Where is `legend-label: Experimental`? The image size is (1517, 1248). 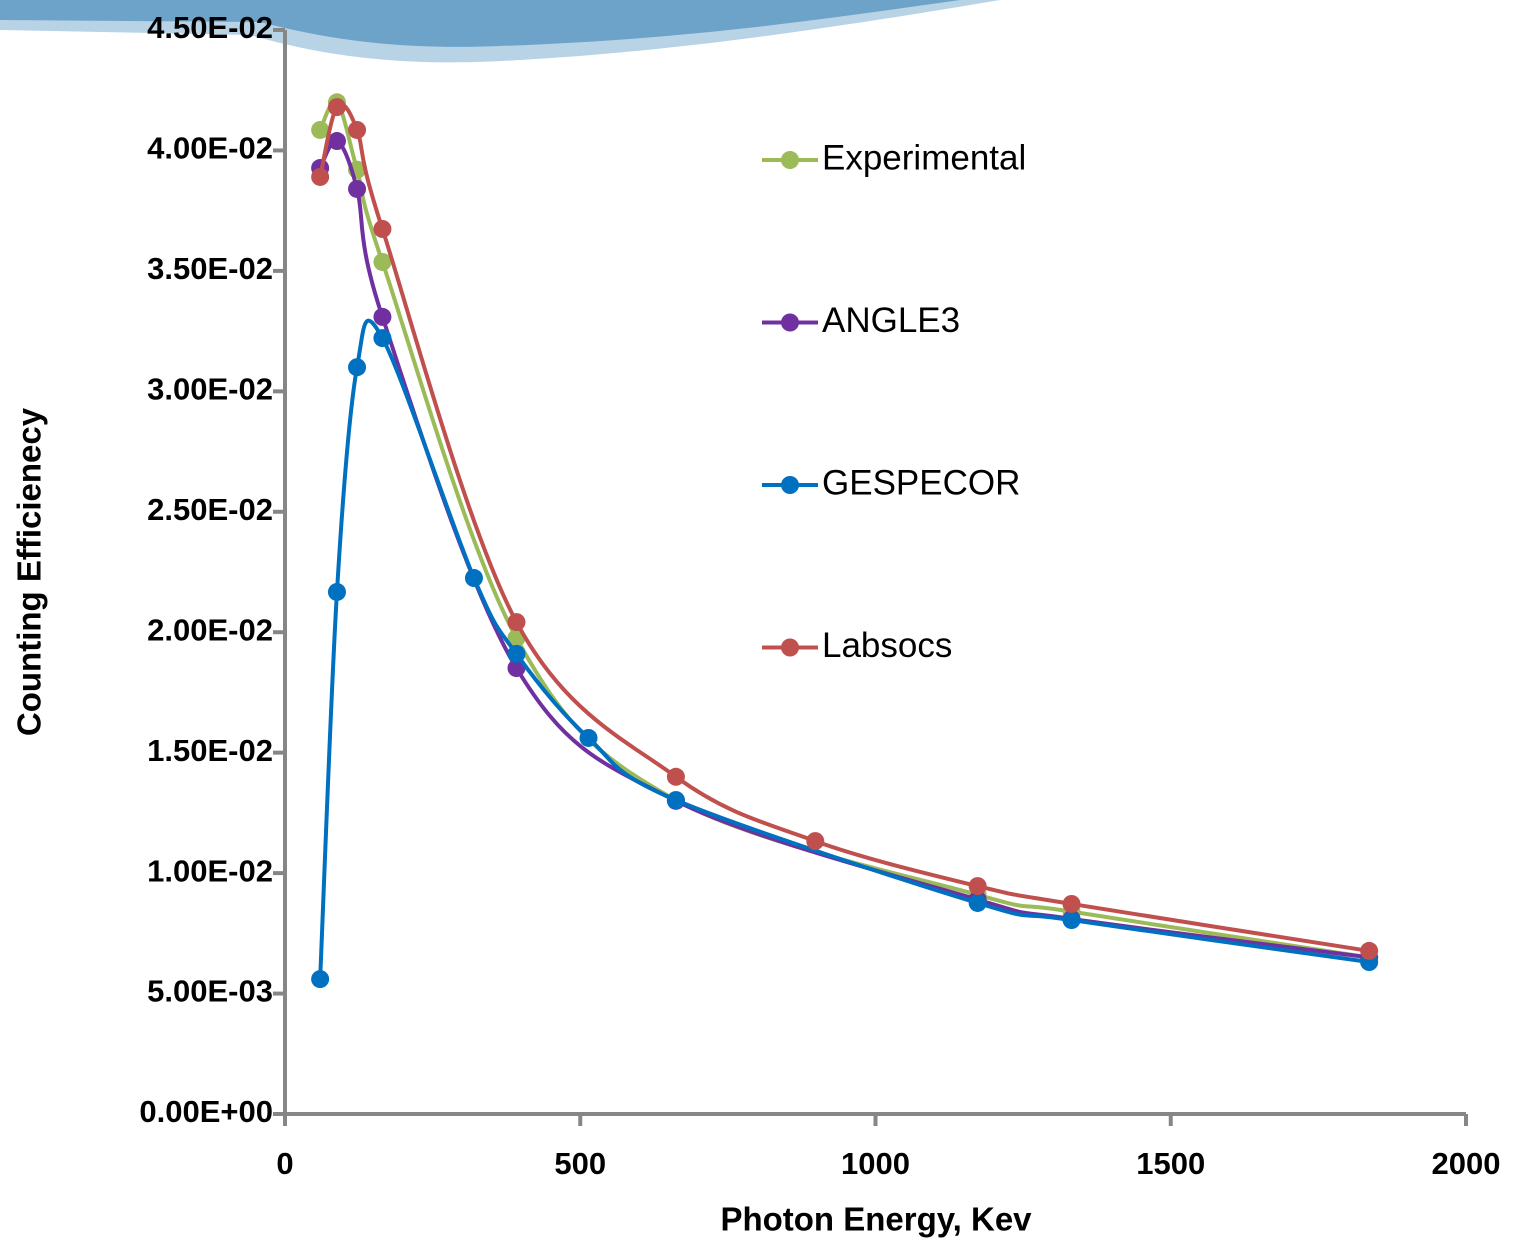
legend-label: Experimental is located at coordinates (924, 157).